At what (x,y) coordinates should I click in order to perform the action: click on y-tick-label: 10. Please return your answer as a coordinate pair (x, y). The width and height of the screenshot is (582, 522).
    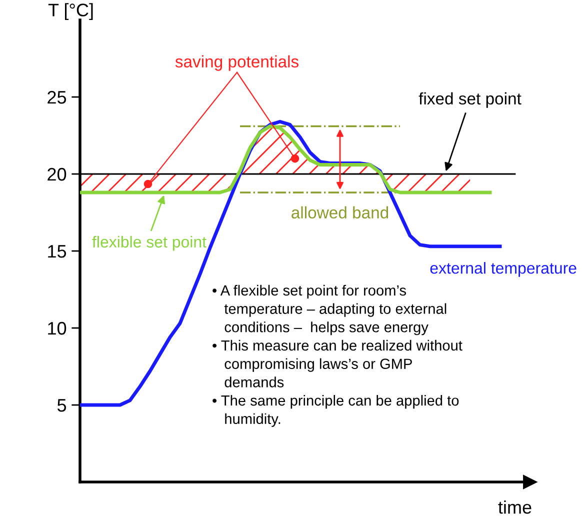
    Looking at the image, I should click on (57, 328).